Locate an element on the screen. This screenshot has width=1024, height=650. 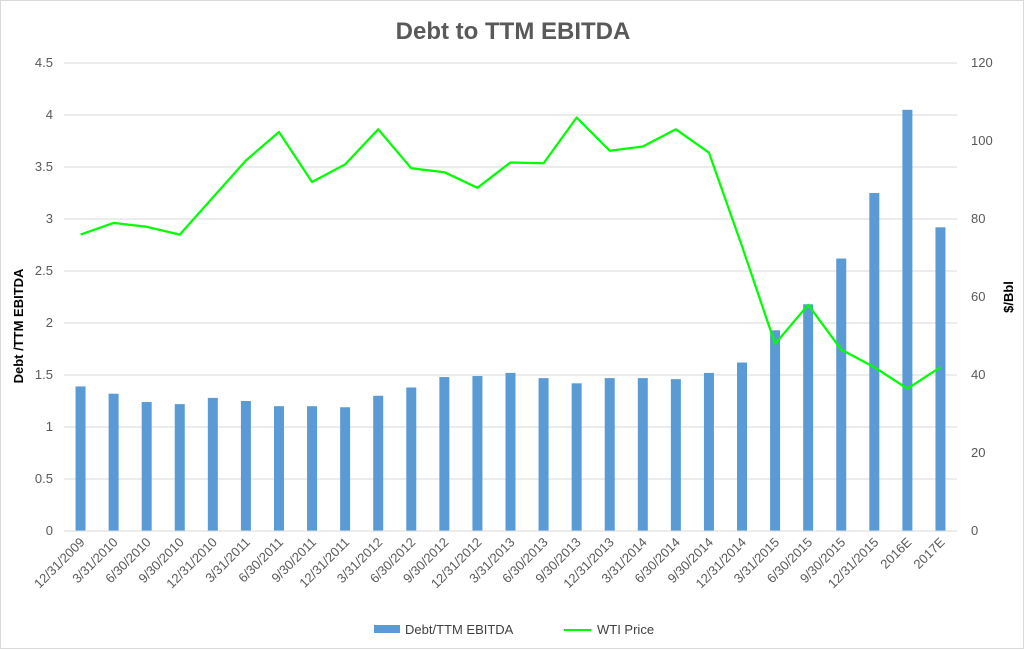
right-tick-label: 40 is located at coordinates (978, 374).